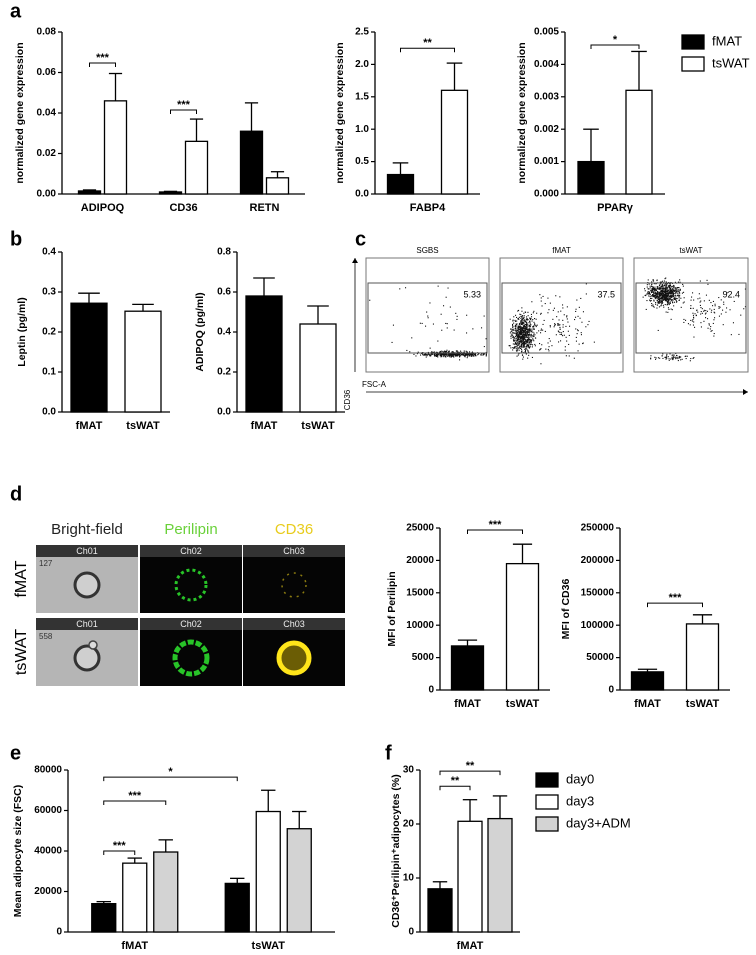  I want to click on x-tick-label: FABP4, so click(428, 208).